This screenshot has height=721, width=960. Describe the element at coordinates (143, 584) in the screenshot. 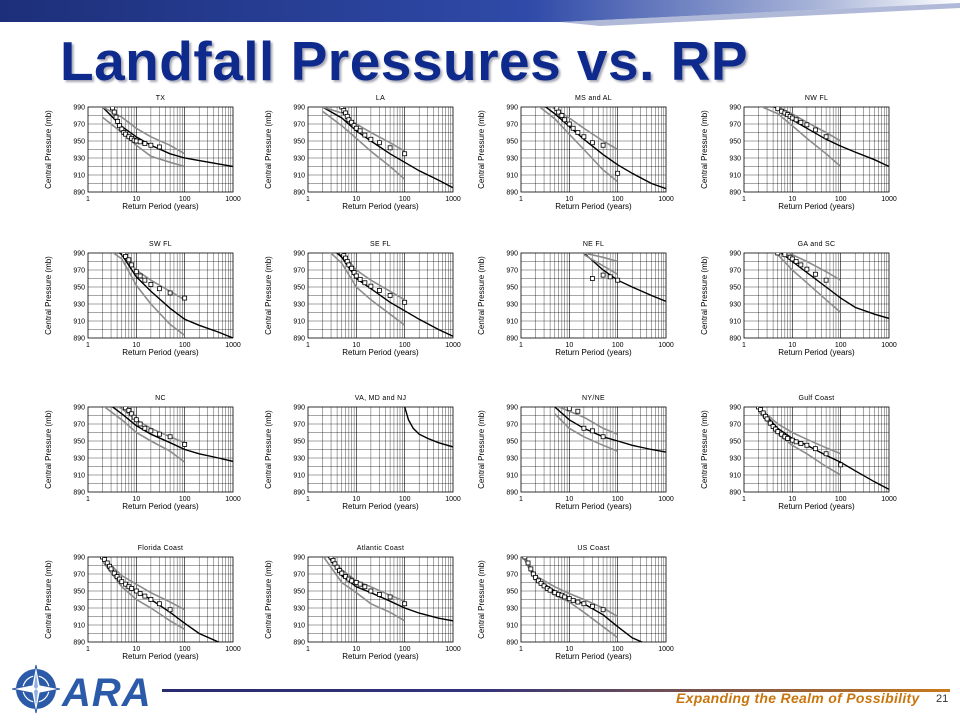

I see `upper-confidence-line` at that location.